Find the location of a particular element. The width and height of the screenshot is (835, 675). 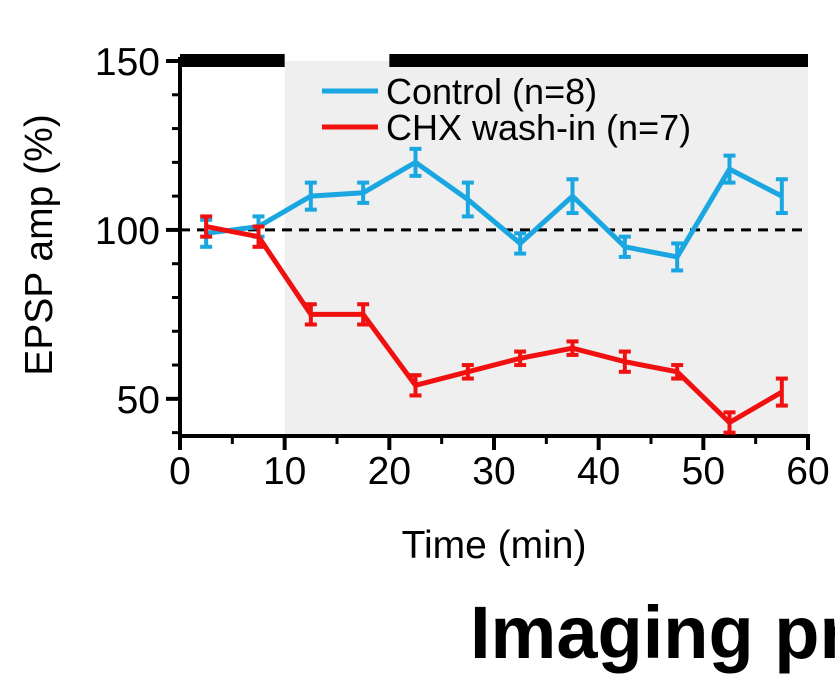

x-tick-label: 40 is located at coordinates (598, 471).